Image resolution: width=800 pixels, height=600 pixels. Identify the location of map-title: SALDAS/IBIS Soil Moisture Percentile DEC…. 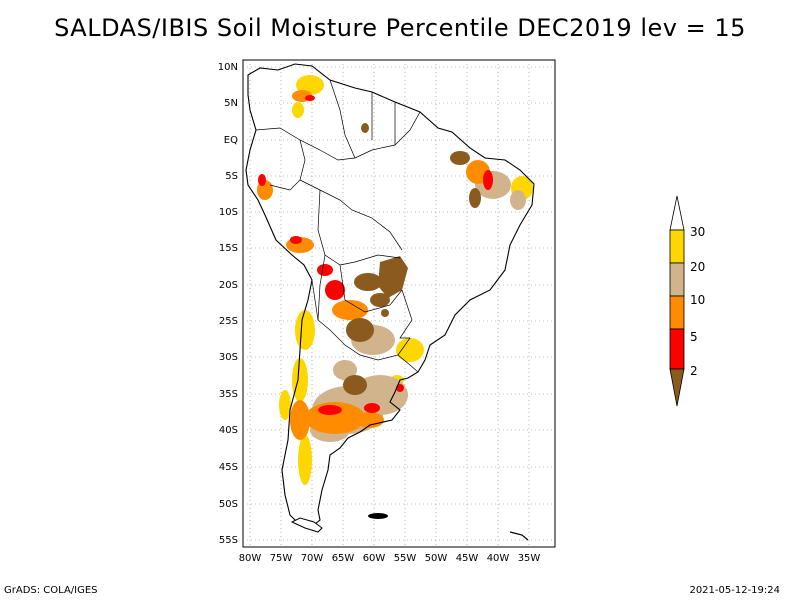
(400, 28).